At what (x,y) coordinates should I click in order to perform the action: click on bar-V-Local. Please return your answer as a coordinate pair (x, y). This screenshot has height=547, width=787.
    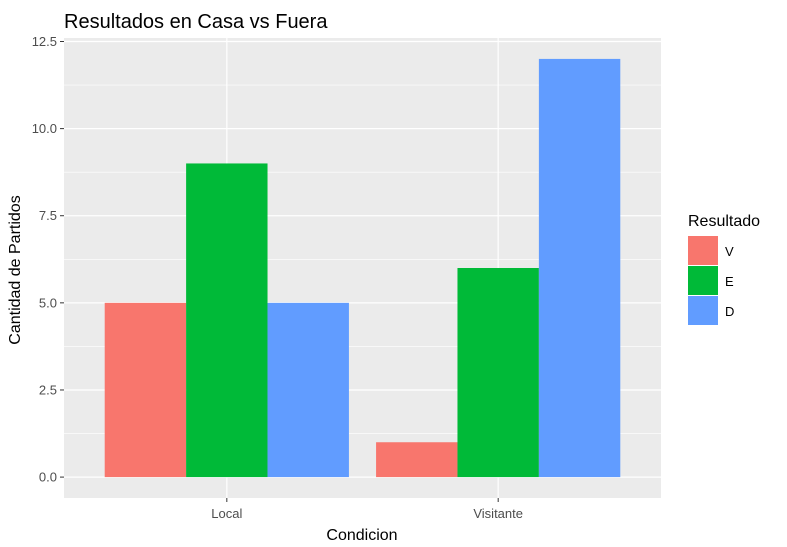
    Looking at the image, I should click on (145, 390).